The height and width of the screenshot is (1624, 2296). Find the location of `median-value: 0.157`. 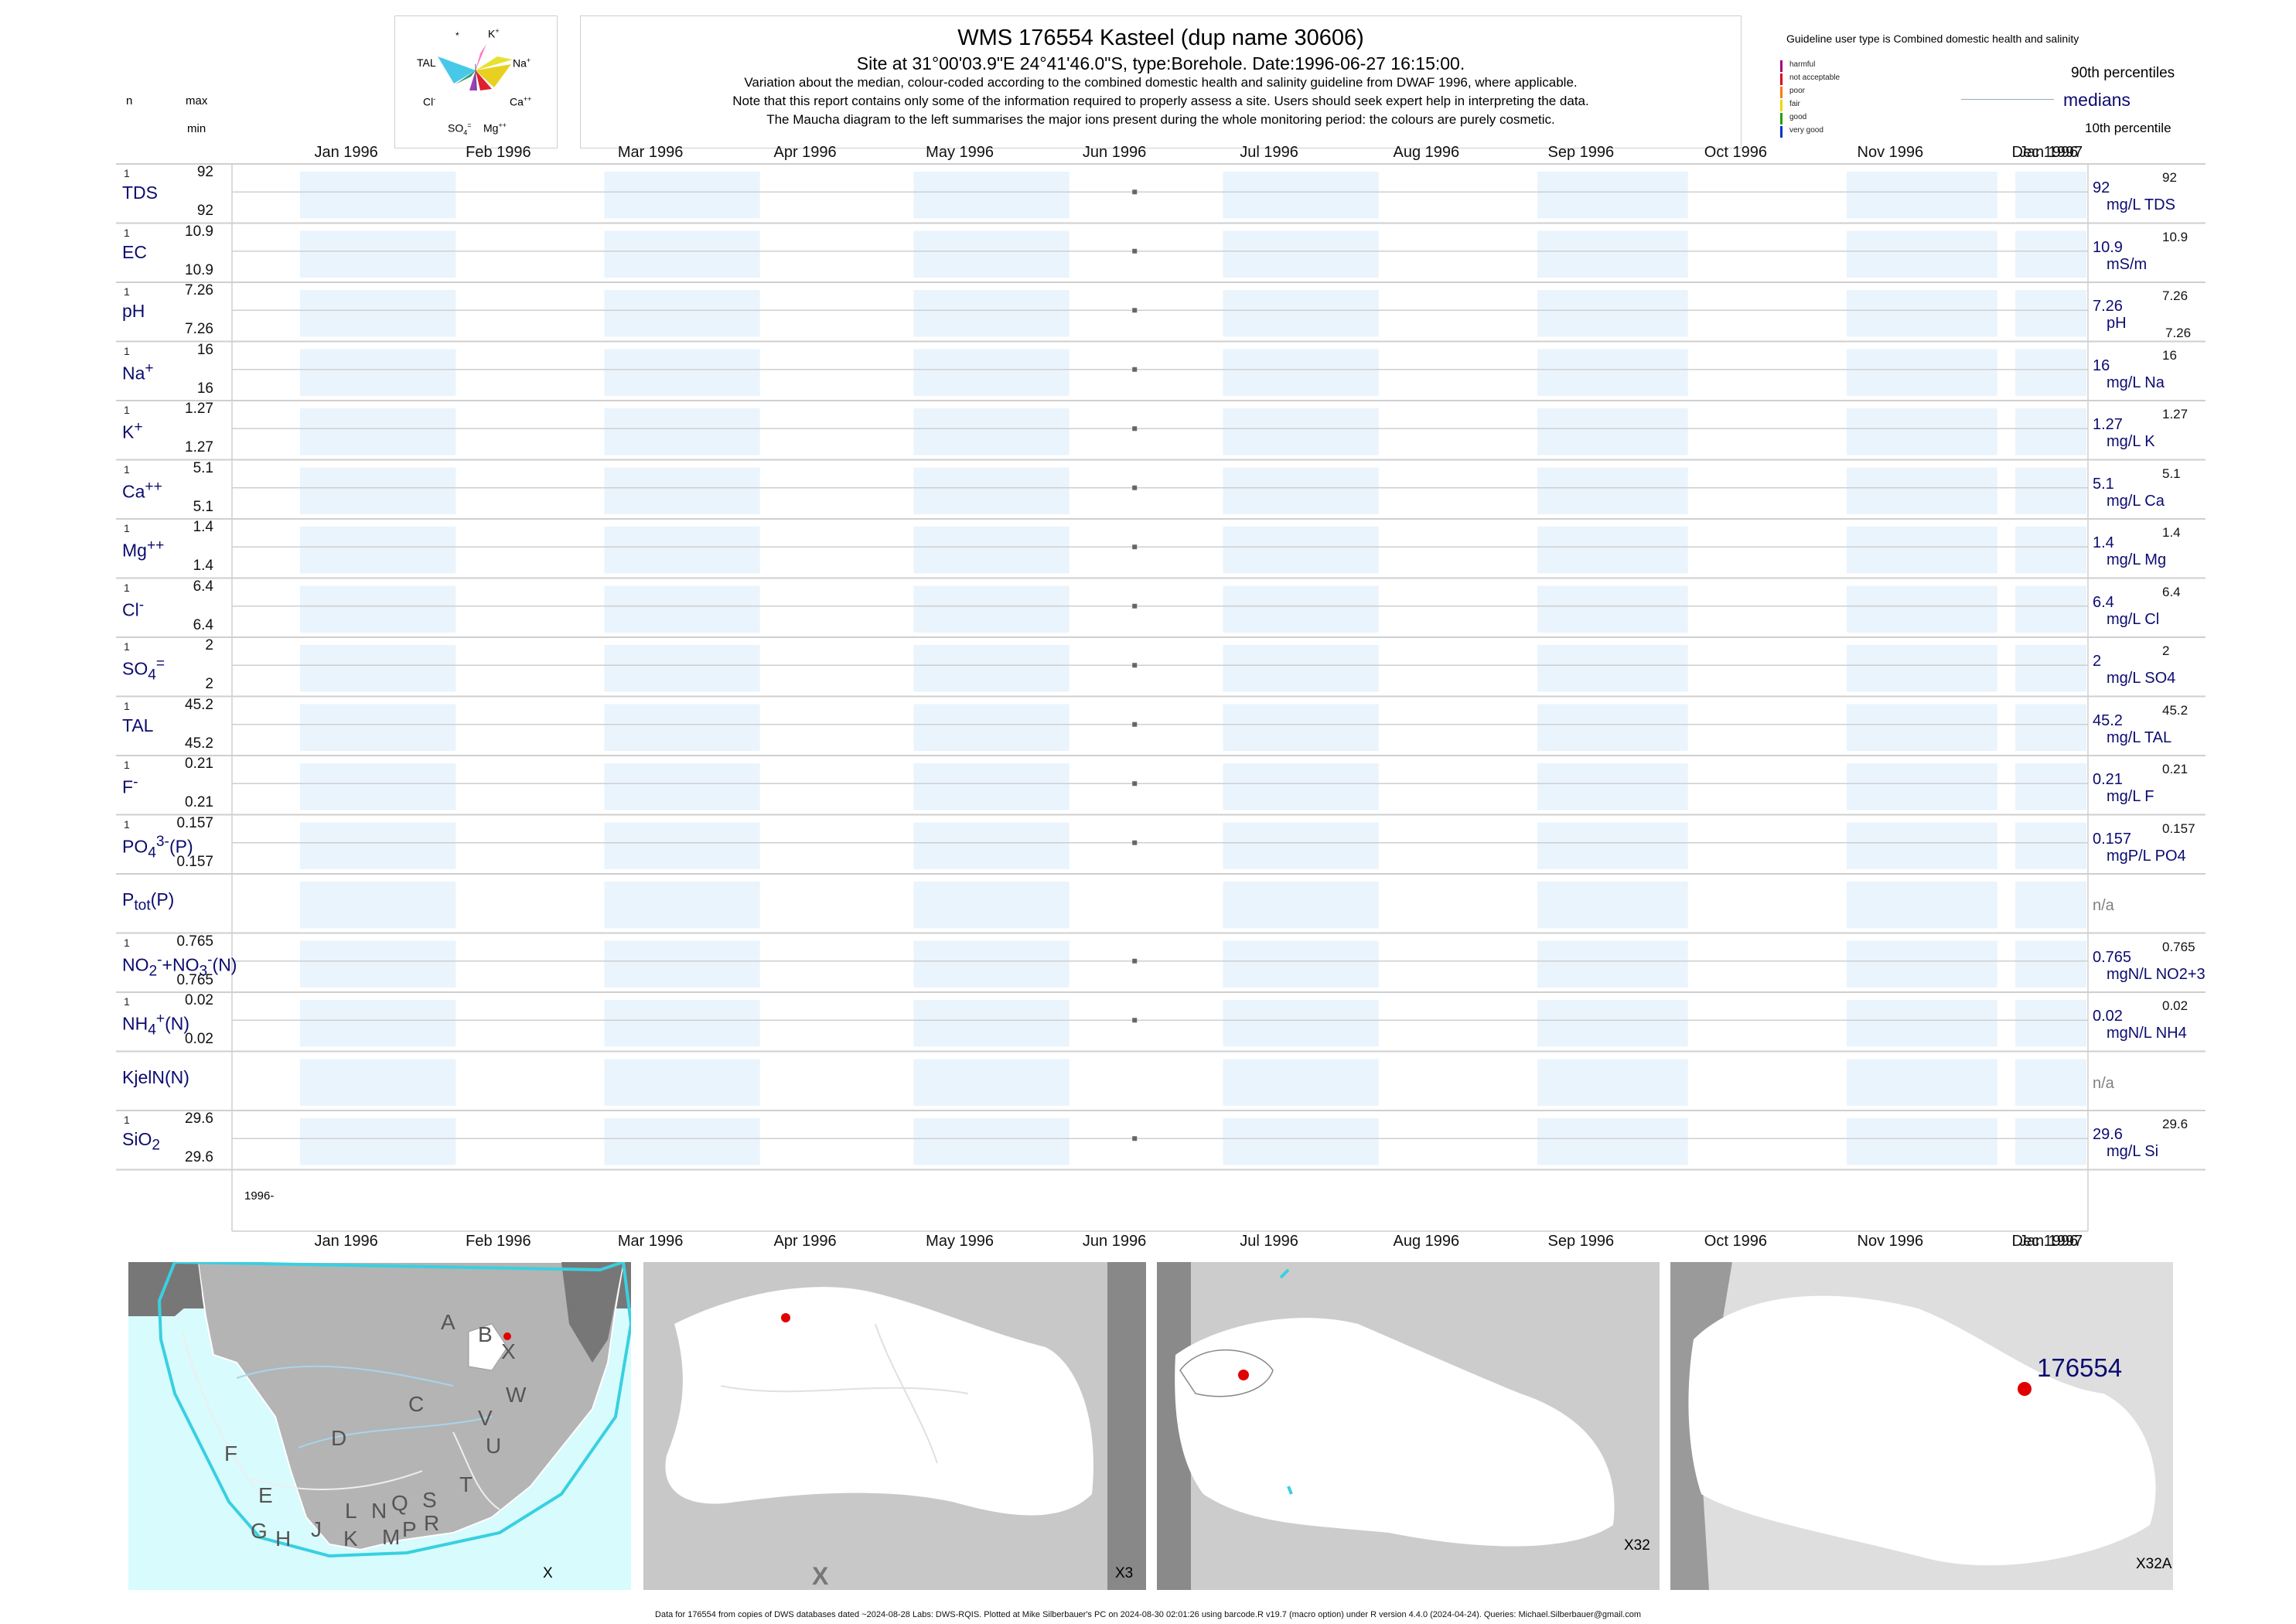

median-value: 0.157 is located at coordinates (2112, 839).